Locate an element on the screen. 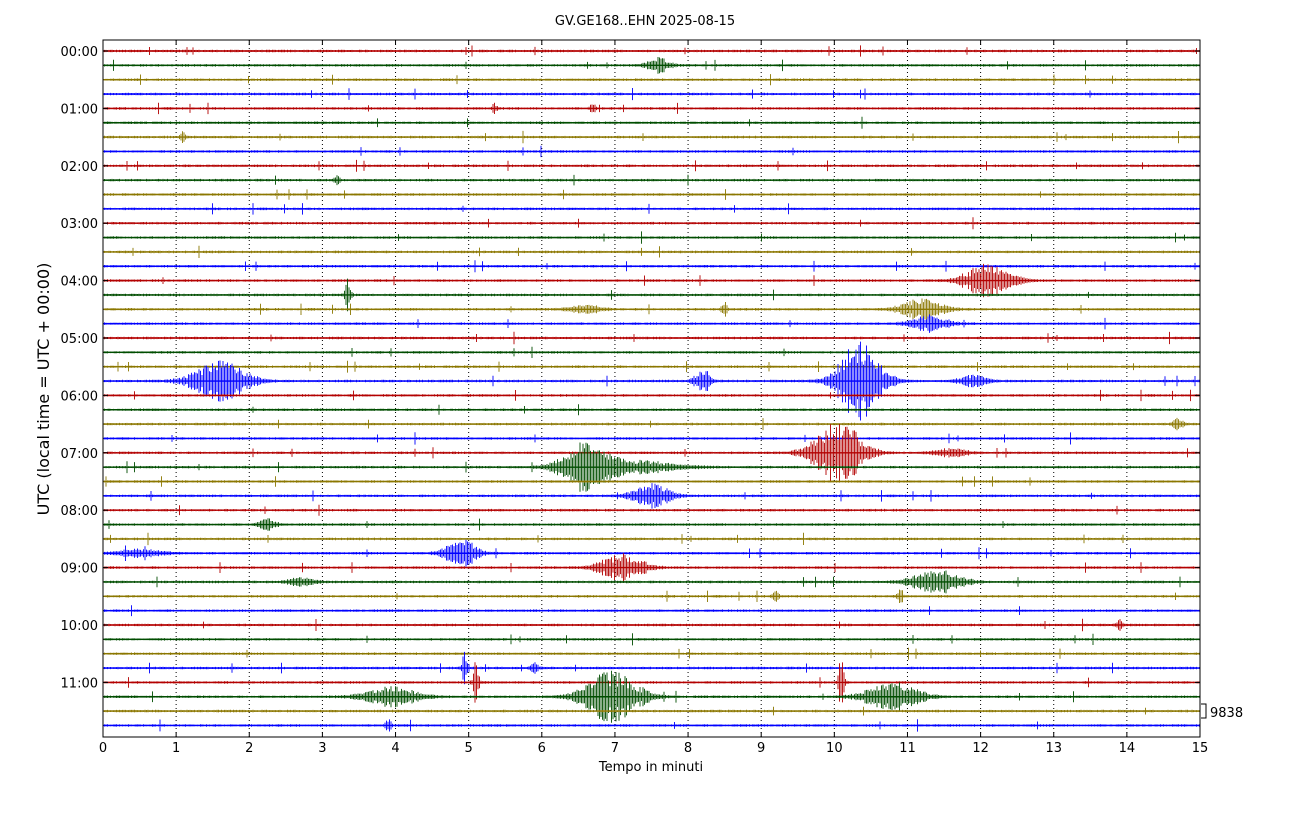 The height and width of the screenshot is (819, 1290). x-tick-label: 3 is located at coordinates (322, 748).